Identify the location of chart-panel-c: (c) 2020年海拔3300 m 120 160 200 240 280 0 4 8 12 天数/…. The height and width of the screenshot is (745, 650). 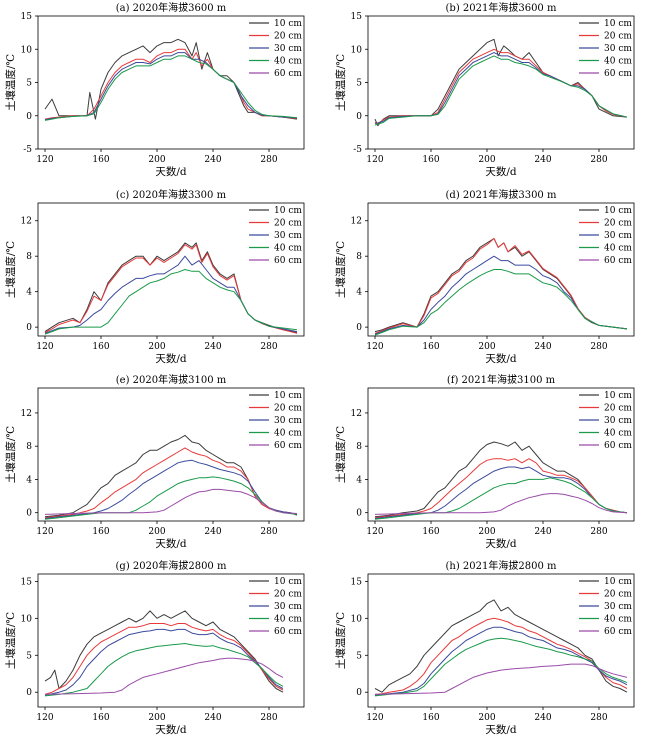
(154, 276).